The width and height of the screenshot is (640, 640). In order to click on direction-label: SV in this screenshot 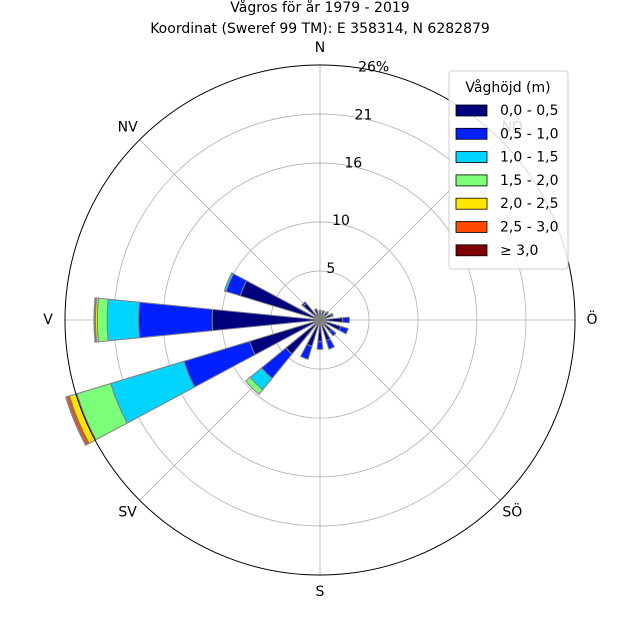, I will do `click(127, 512)`.